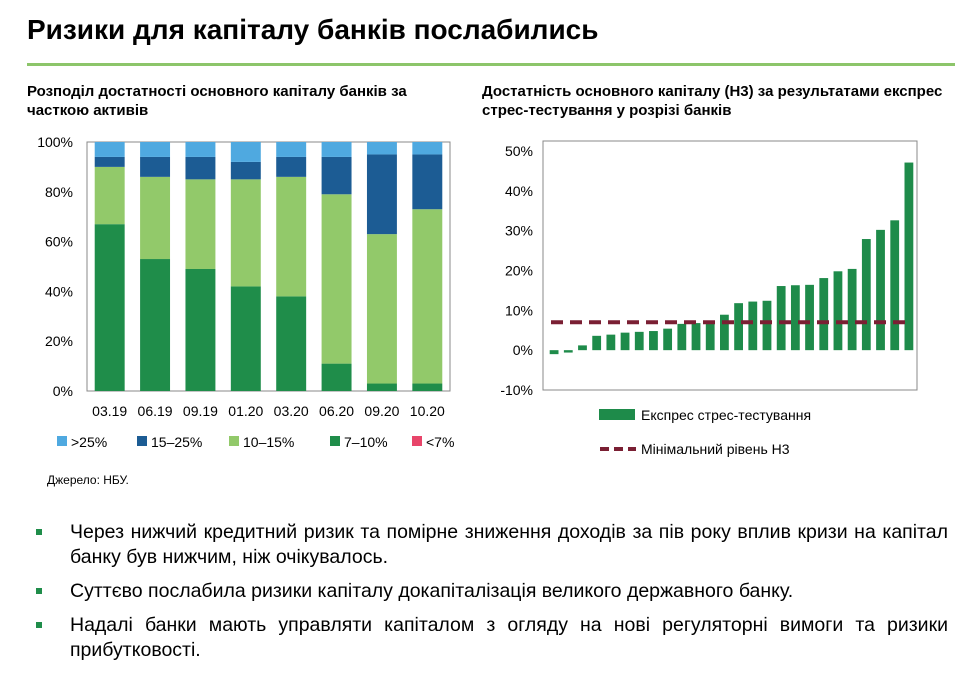 The image size is (973, 686). Describe the element at coordinates (268, 266) in the screenshot. I see `left-plot-frame` at that location.